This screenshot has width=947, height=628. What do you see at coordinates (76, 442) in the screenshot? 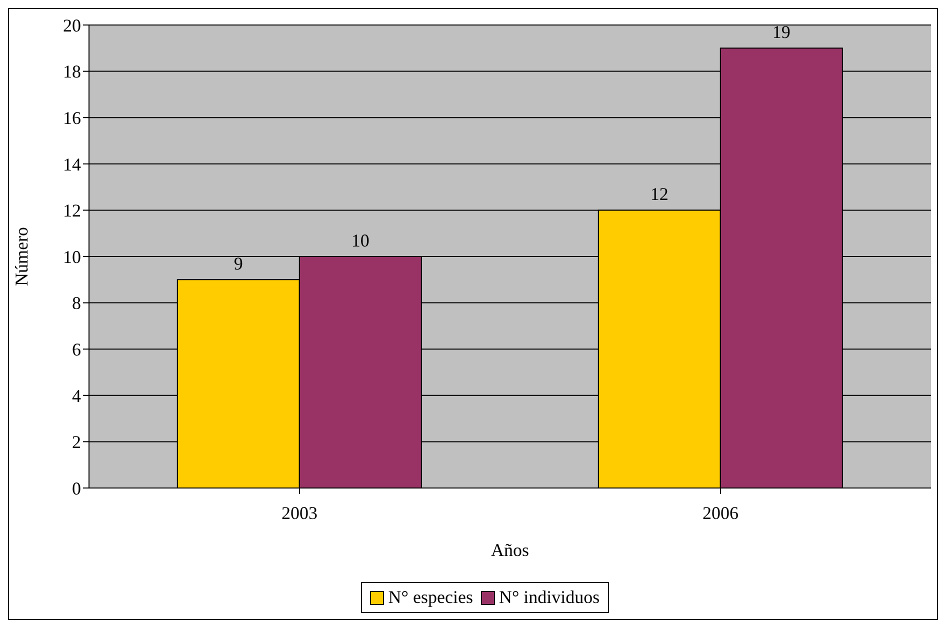
I see `y-tick-label: 2` at bounding box center [76, 442].